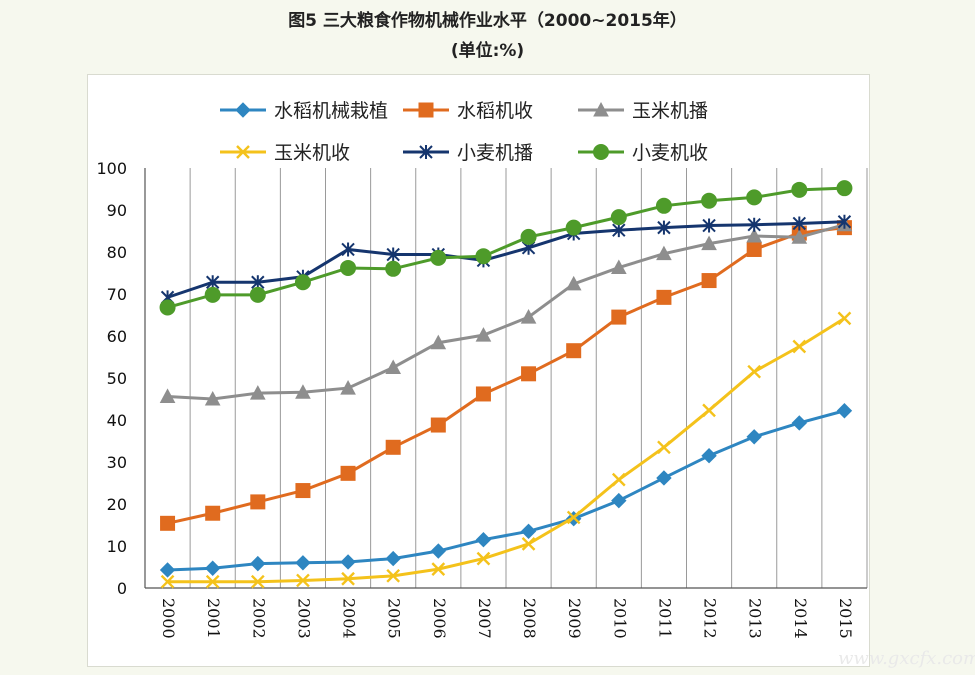 The height and width of the screenshot is (675, 975). Describe the element at coordinates (845, 618) in the screenshot. I see `x-tick-label: 2015` at that location.